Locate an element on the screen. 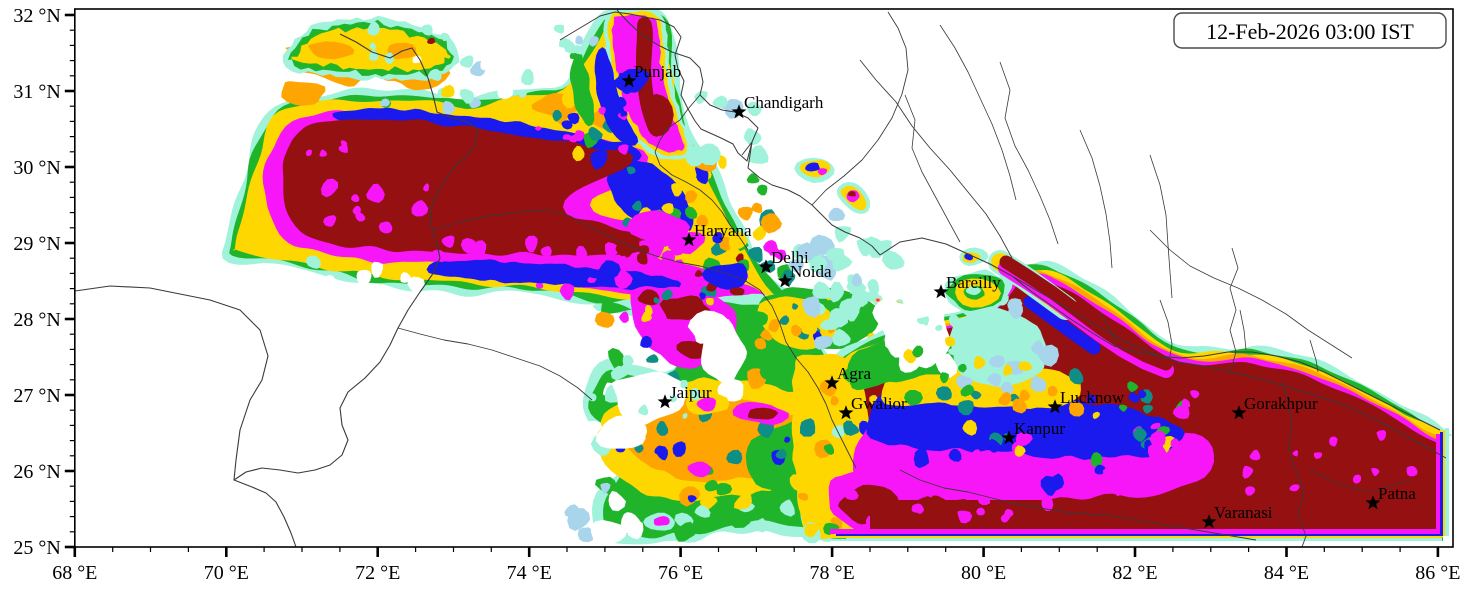  svg-text: Jaipur is located at coordinates (691, 392).